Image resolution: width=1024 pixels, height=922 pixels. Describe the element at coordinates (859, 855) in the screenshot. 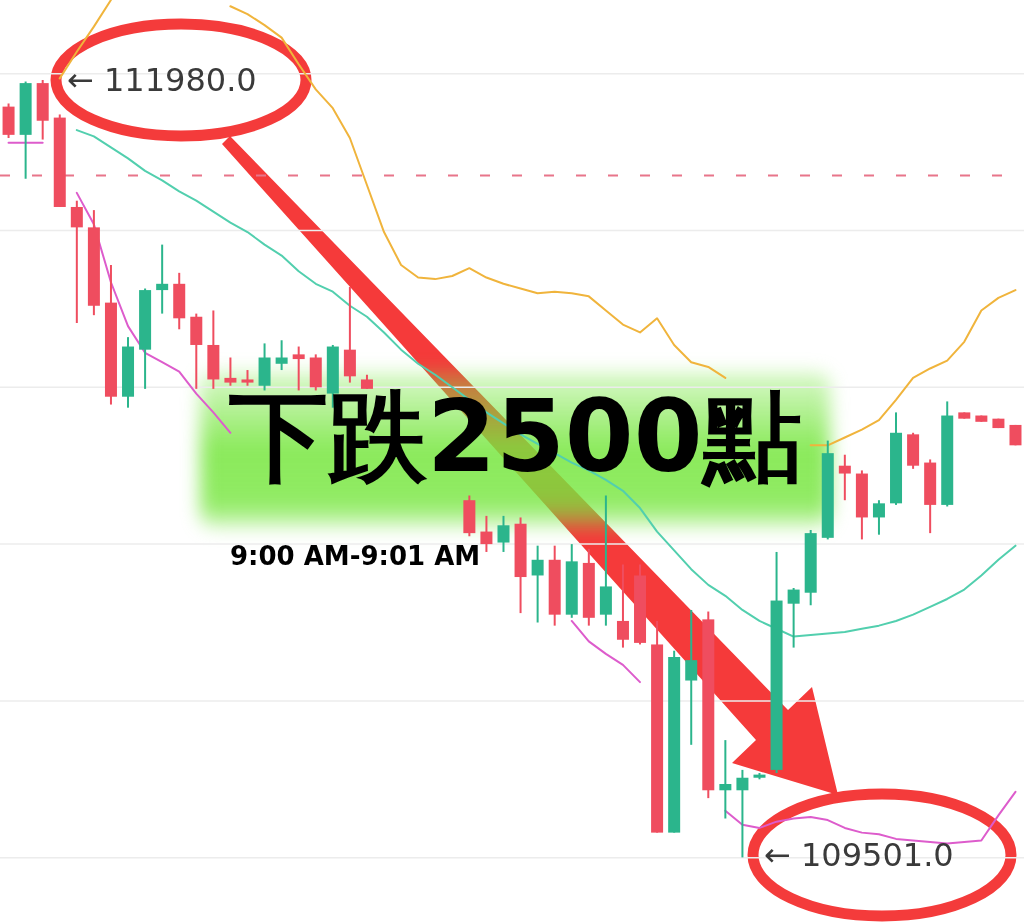

I see `annotation: ← 109501.0` at that location.